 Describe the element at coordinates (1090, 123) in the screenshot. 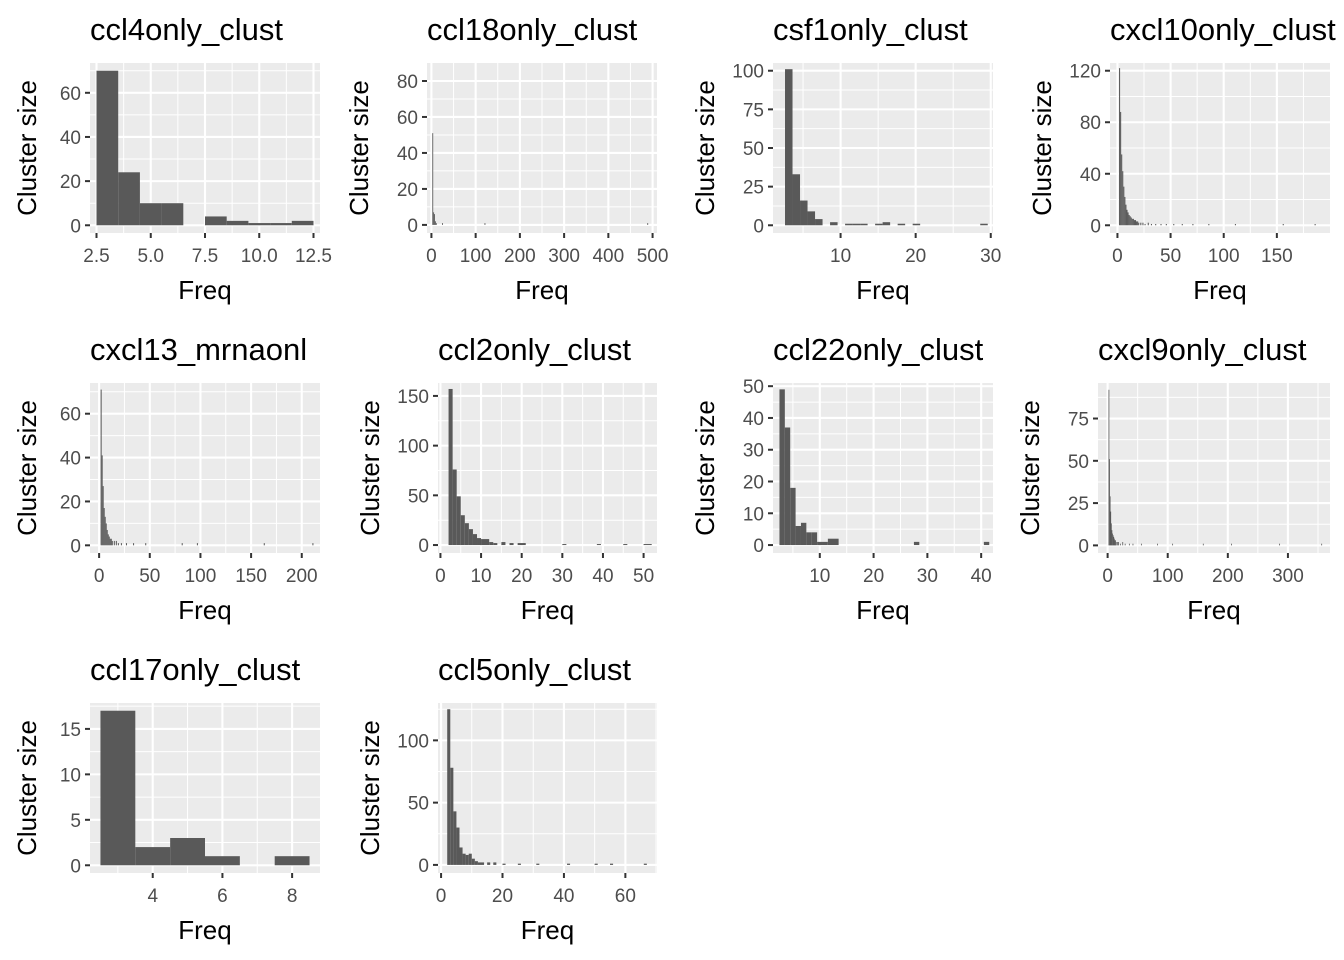

I see `y-tick-label: 80` at that location.